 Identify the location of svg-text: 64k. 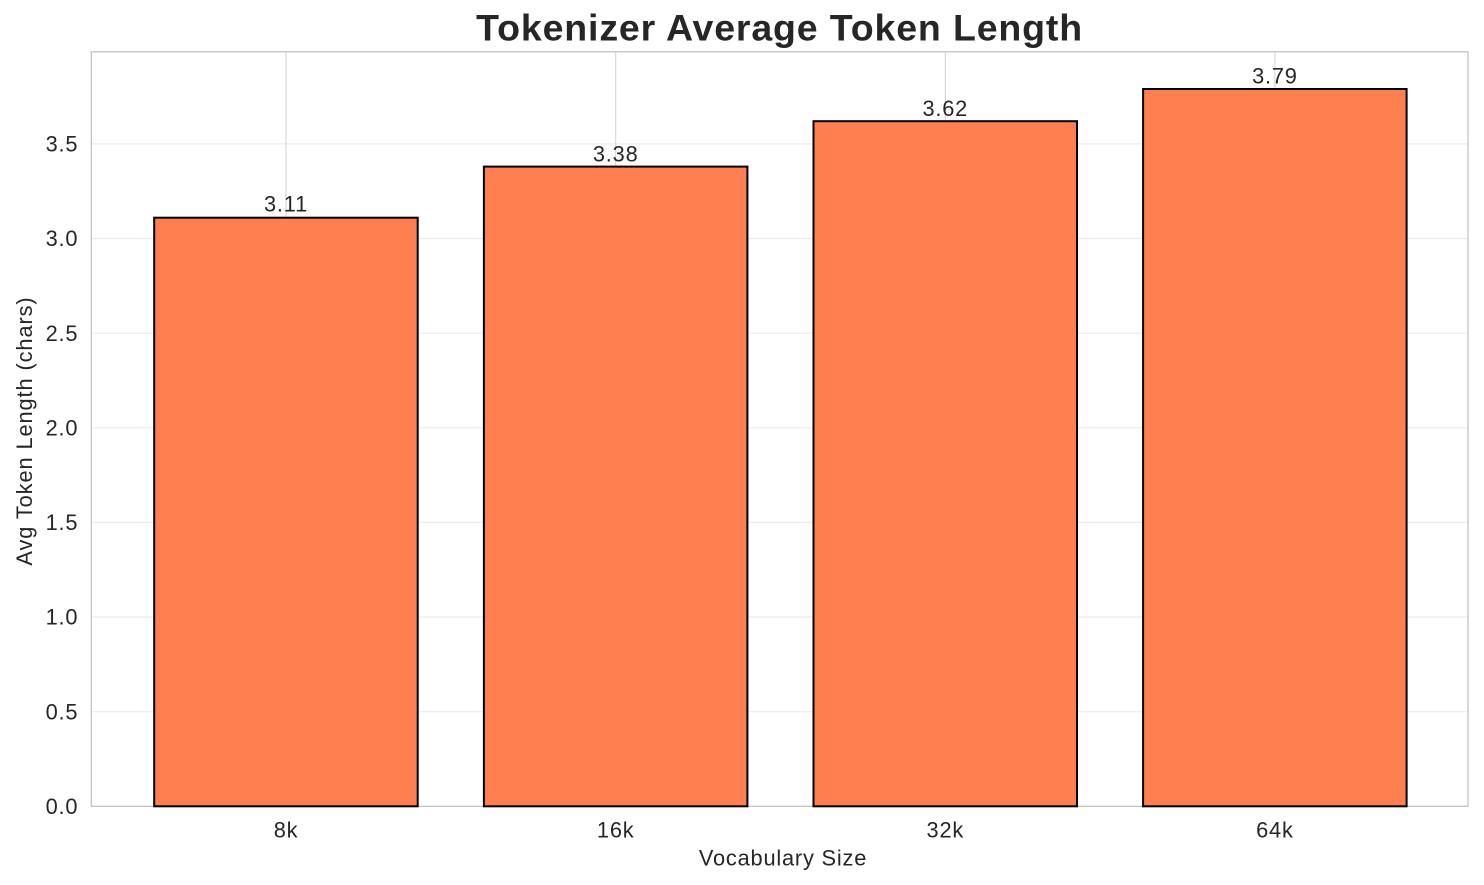
(1275, 829).